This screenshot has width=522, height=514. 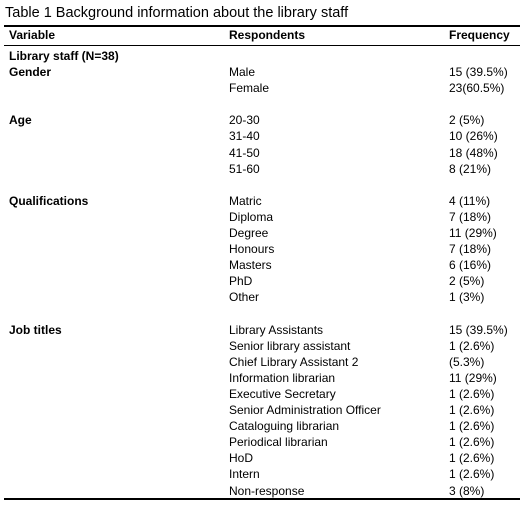 What do you see at coordinates (249, 233) in the screenshot?
I see `cell-respondent: Degree` at bounding box center [249, 233].